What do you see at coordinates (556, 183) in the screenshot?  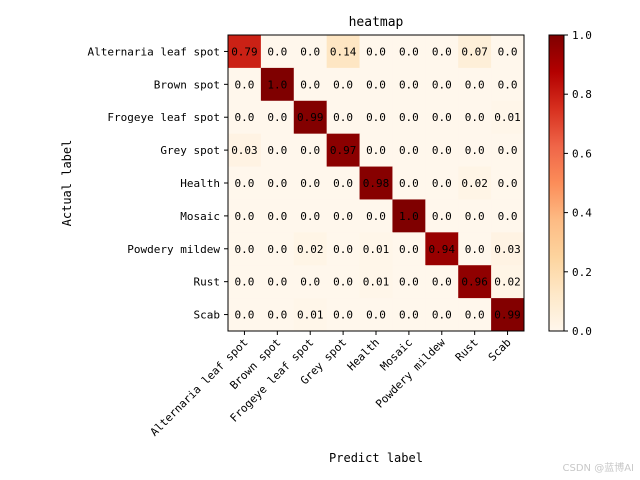 I see `colorbar` at bounding box center [556, 183].